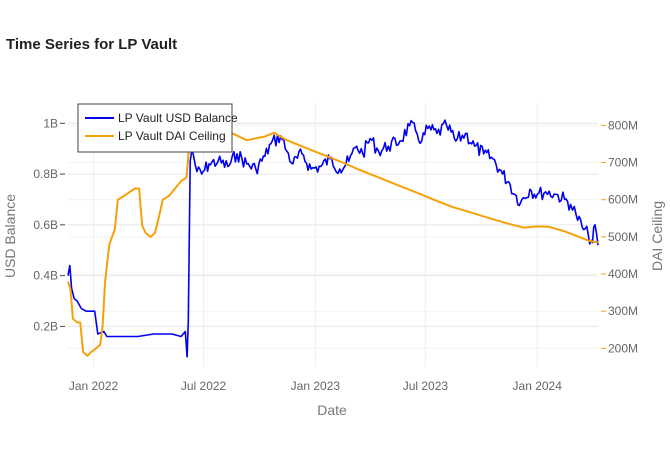 Image resolution: width=670 pixels, height=450 pixels. Describe the element at coordinates (155, 128) in the screenshot. I see `legend-box` at that location.